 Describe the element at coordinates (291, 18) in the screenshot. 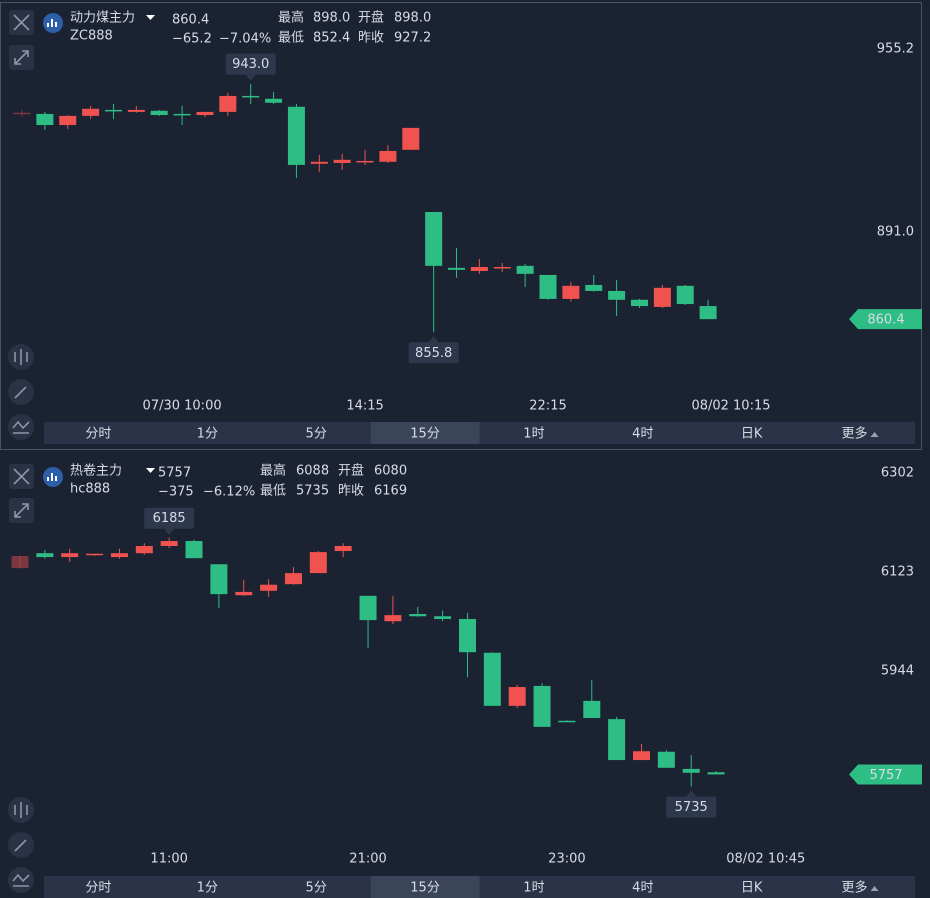

I see `stat-label: 最高` at that location.